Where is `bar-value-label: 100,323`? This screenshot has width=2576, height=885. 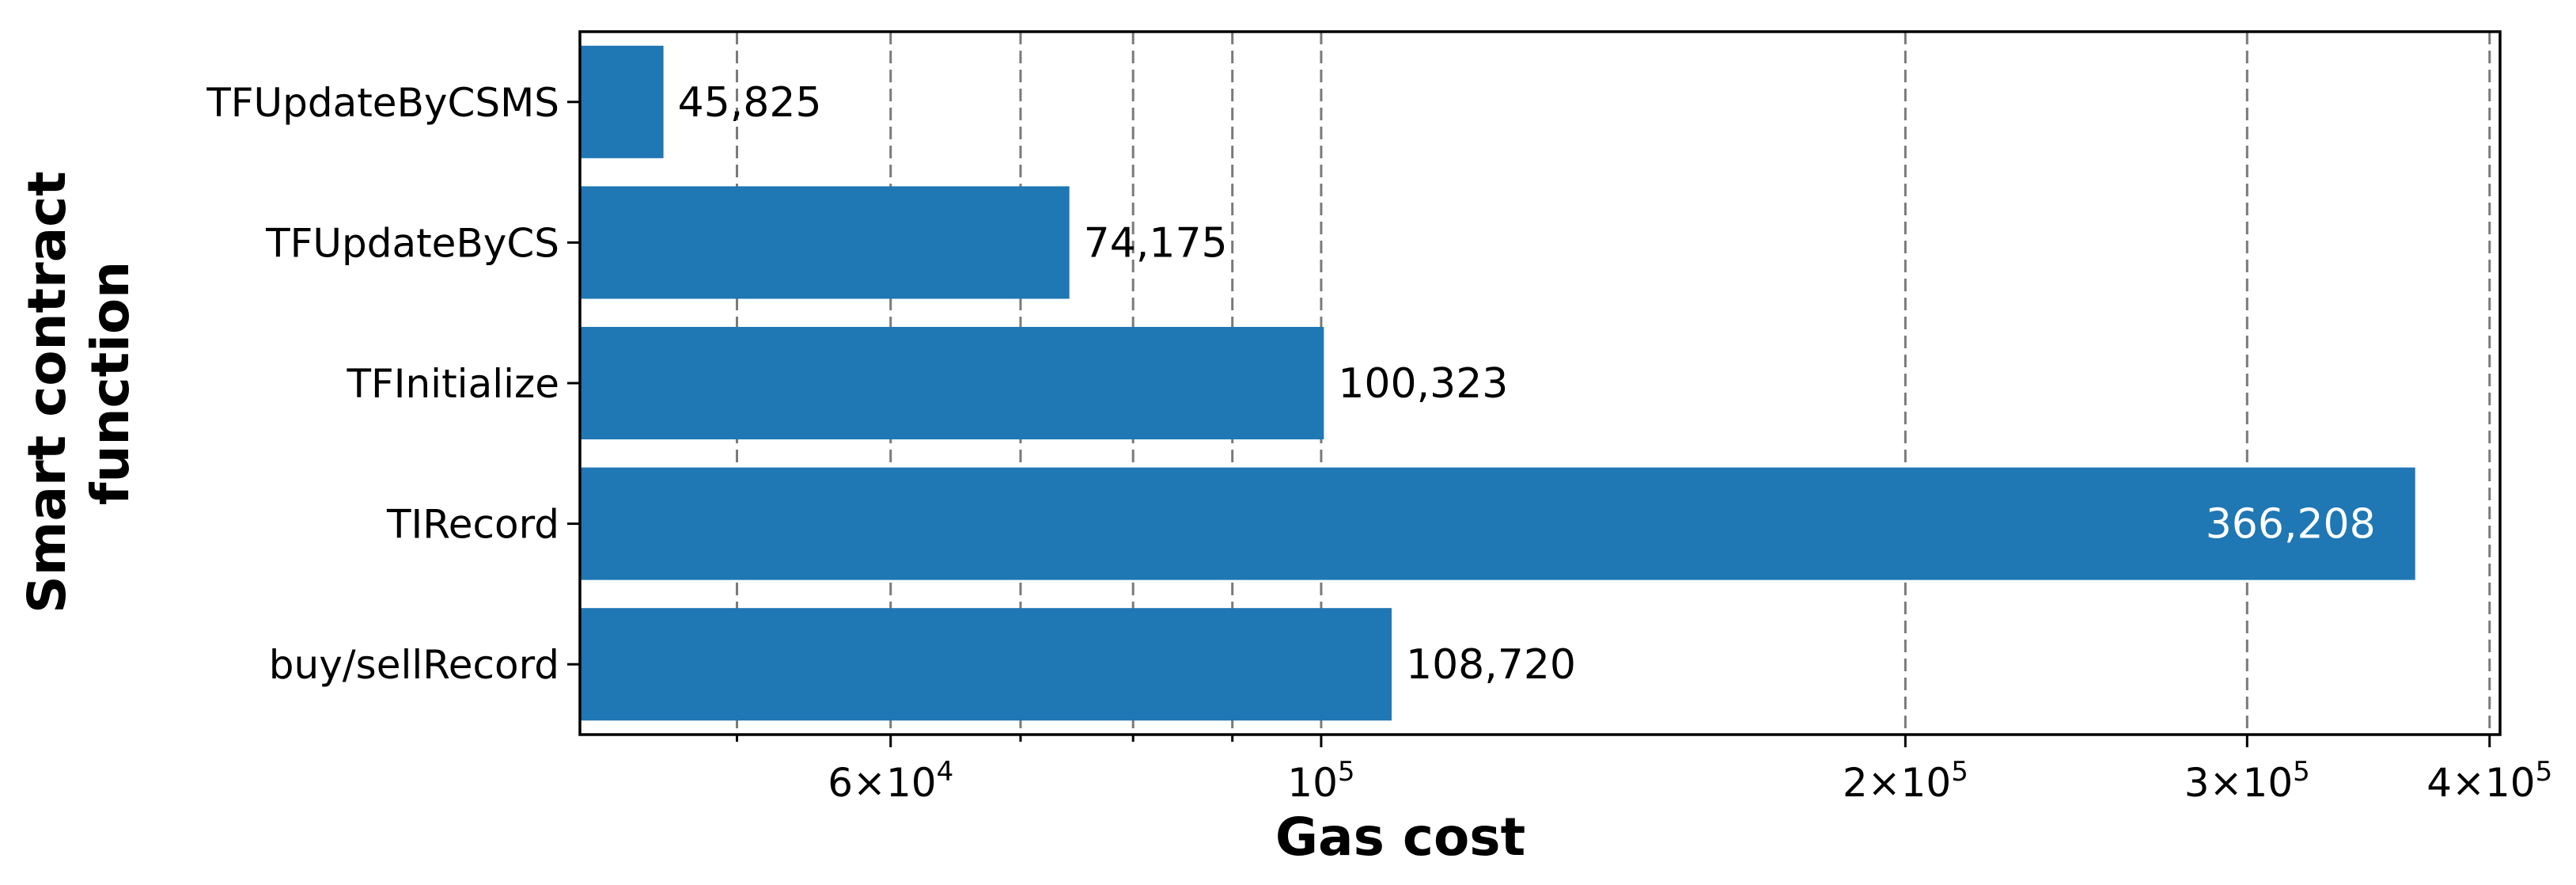 bar-value-label: 100,323 is located at coordinates (1423, 384).